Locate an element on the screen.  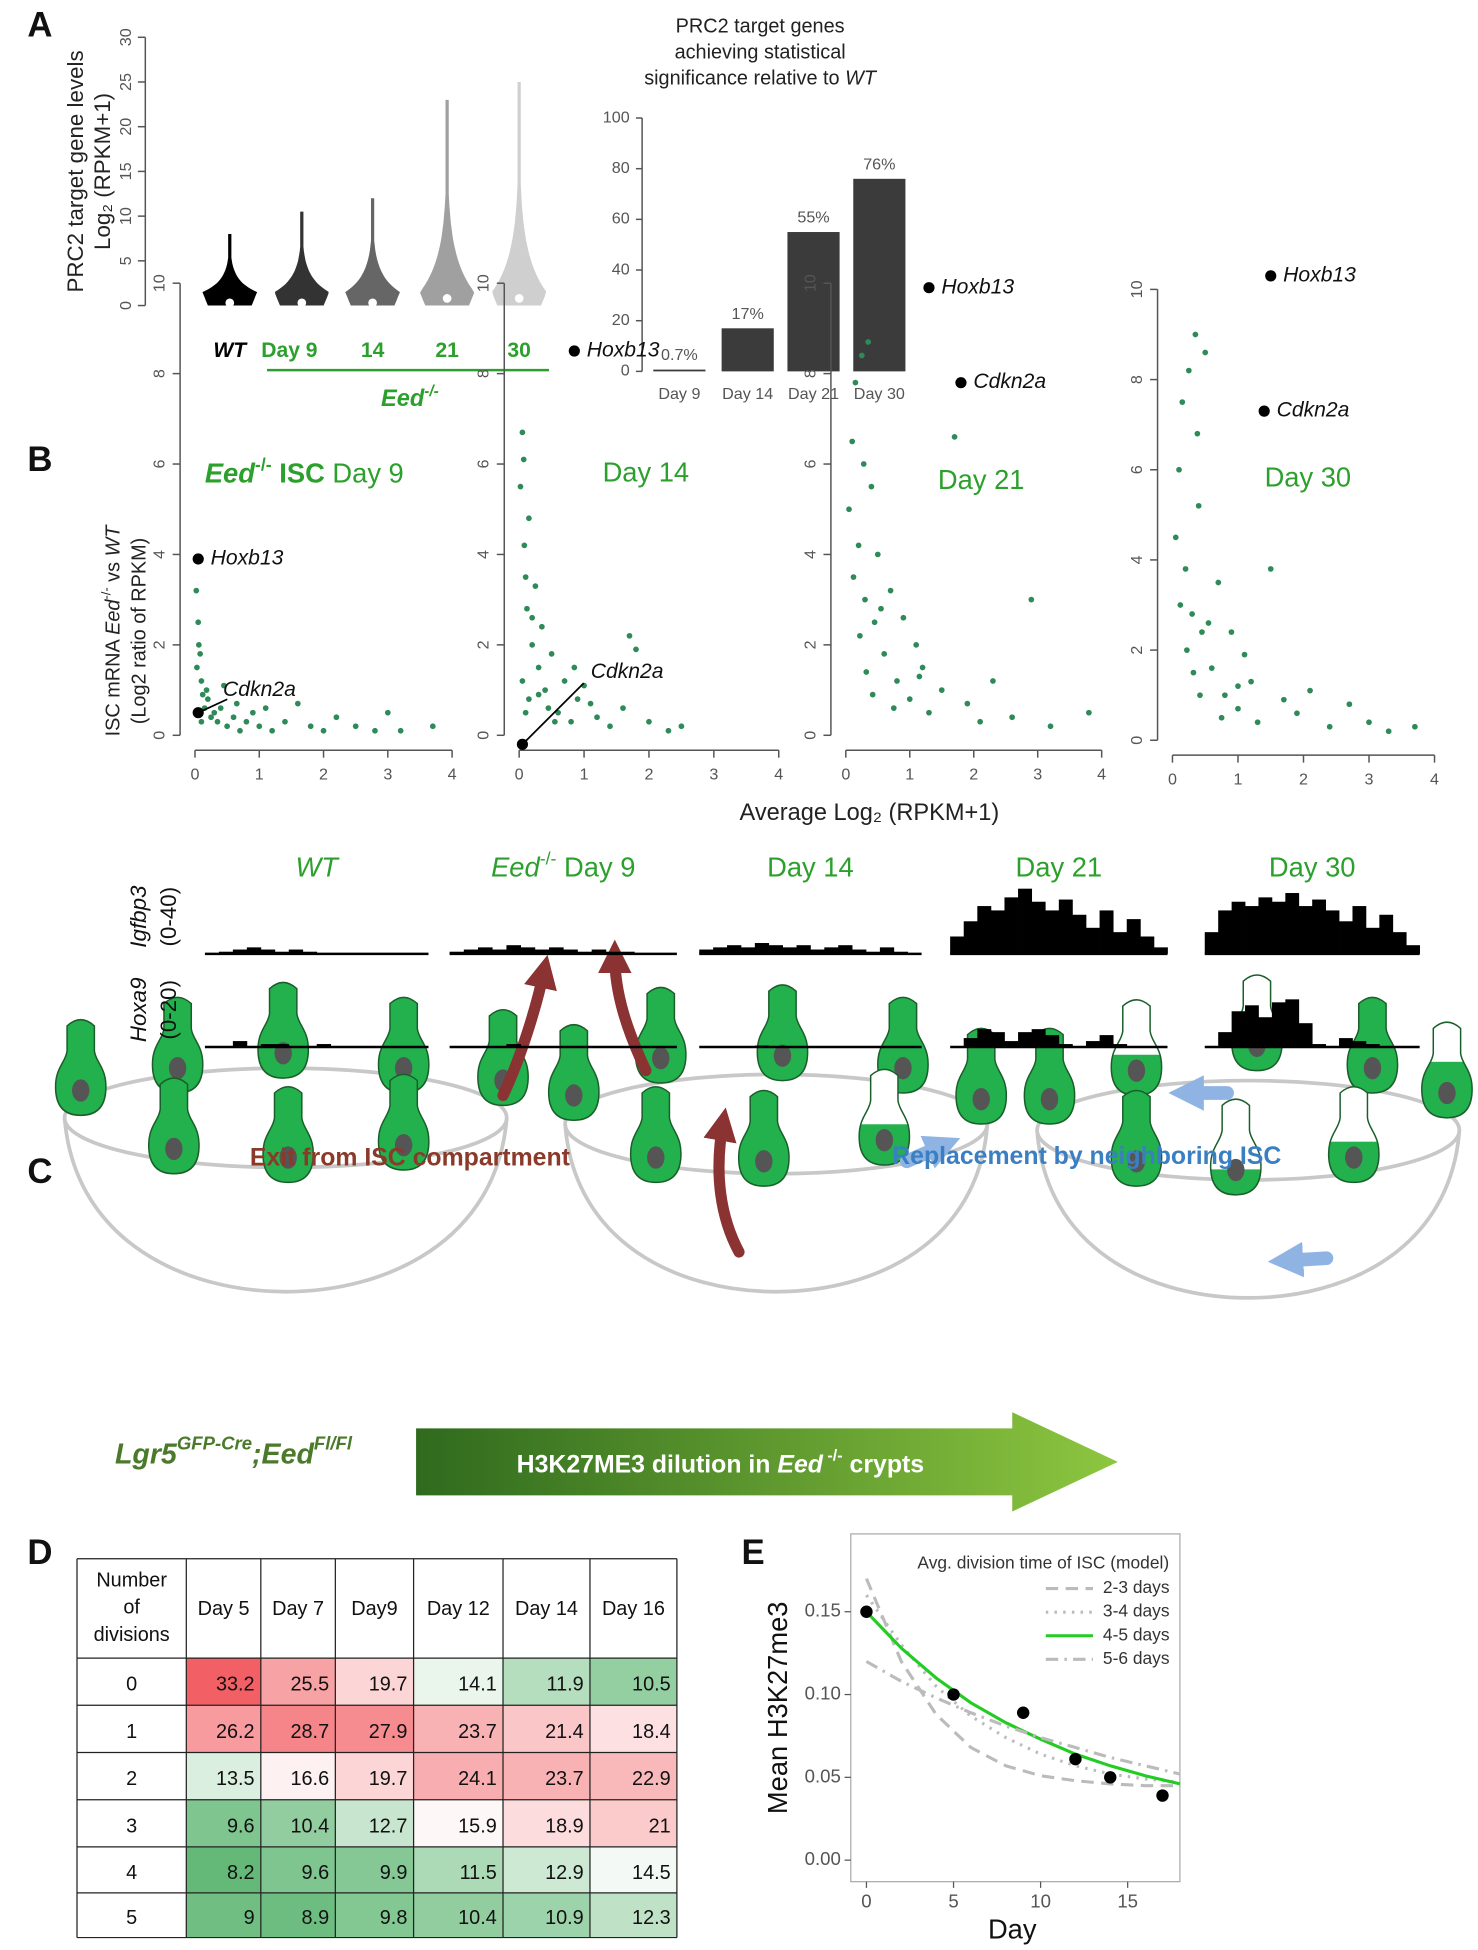
table-cell: 22.9 is located at coordinates (651, 1779).